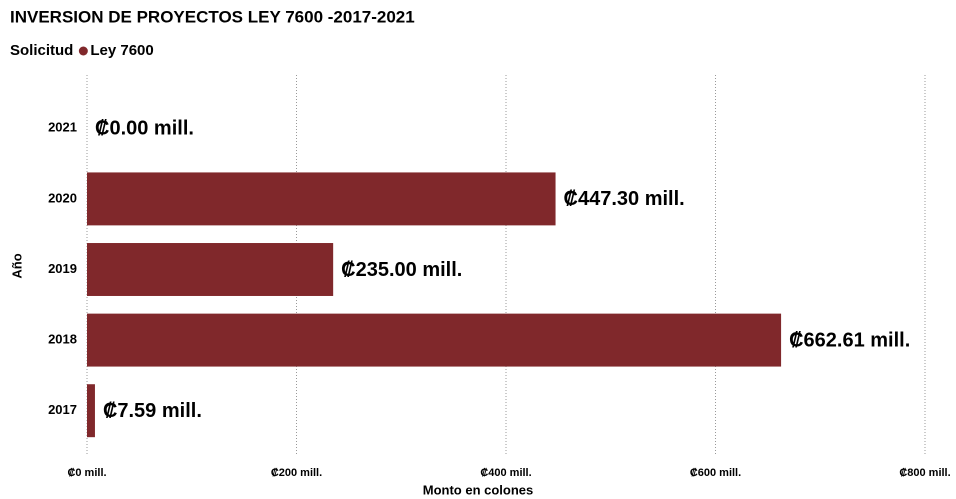 This screenshot has width=956, height=499. What do you see at coordinates (152, 411) in the screenshot?
I see `data-label: ₡7.59 mill.` at bounding box center [152, 411].